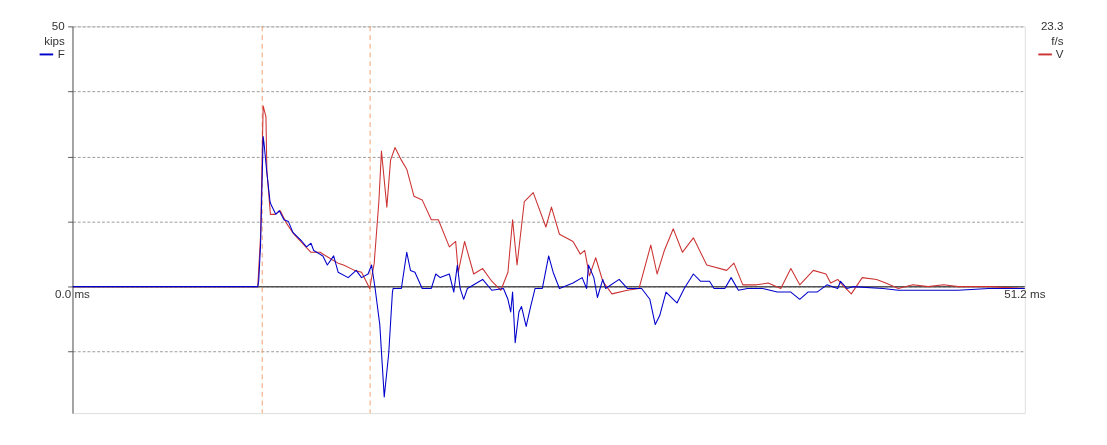 Image resolution: width=1107 pixels, height=445 pixels. I want to click on text: 23.3, so click(1052, 26).